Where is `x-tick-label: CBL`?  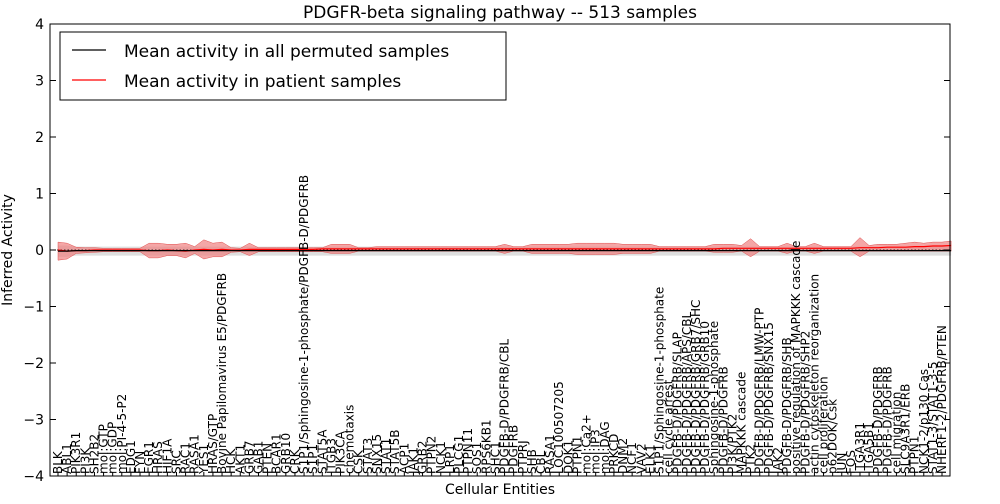 x-tick-label: CBL is located at coordinates (541, 462).